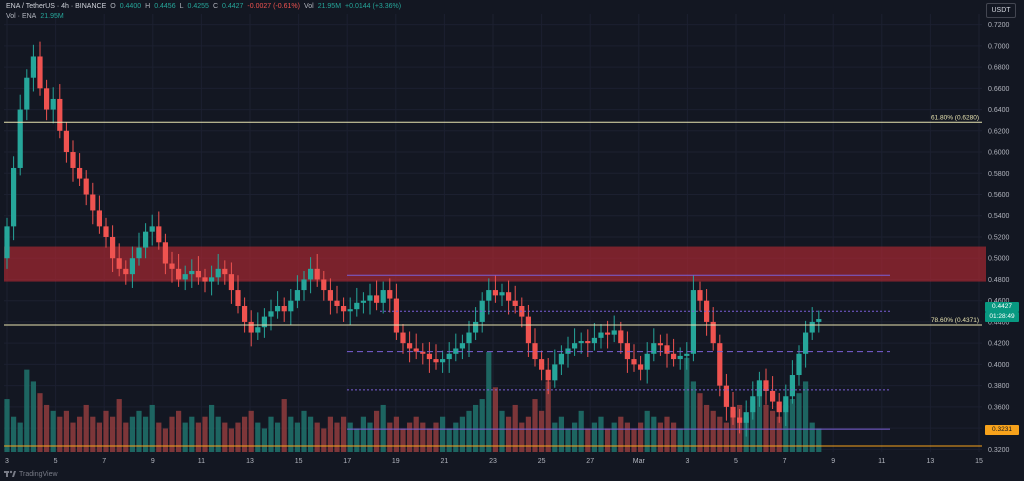 The image size is (1024, 481). I want to click on last-price-tag: 0.4427, so click(1002, 307).